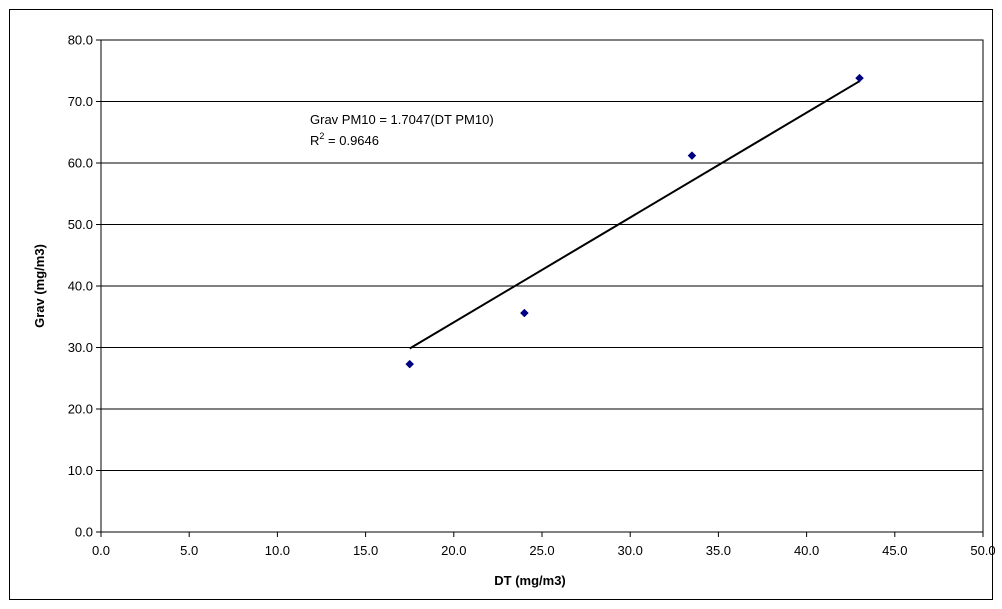  What do you see at coordinates (530, 580) in the screenshot?
I see `x-axis-title: DT (mg/m3)` at bounding box center [530, 580].